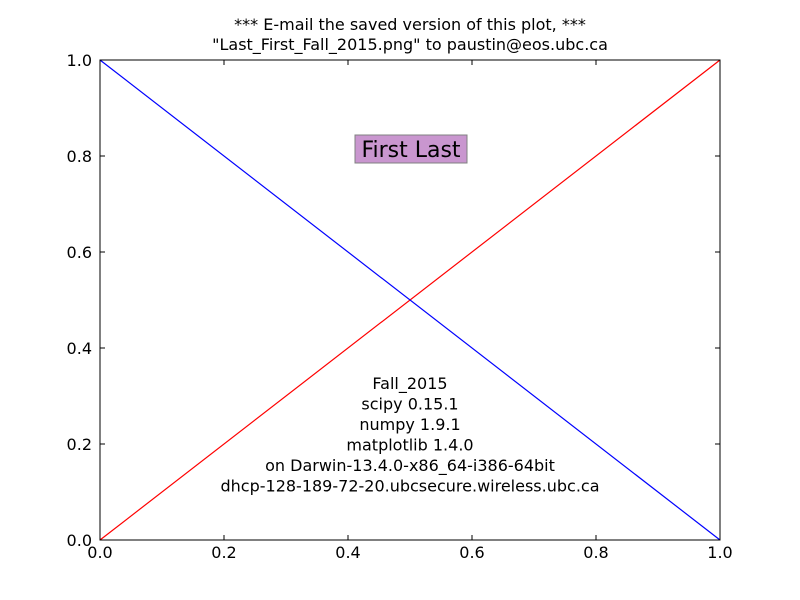 The width and height of the screenshot is (800, 600). What do you see at coordinates (595, 552) in the screenshot?
I see `x-tick-label: 0.8` at bounding box center [595, 552].